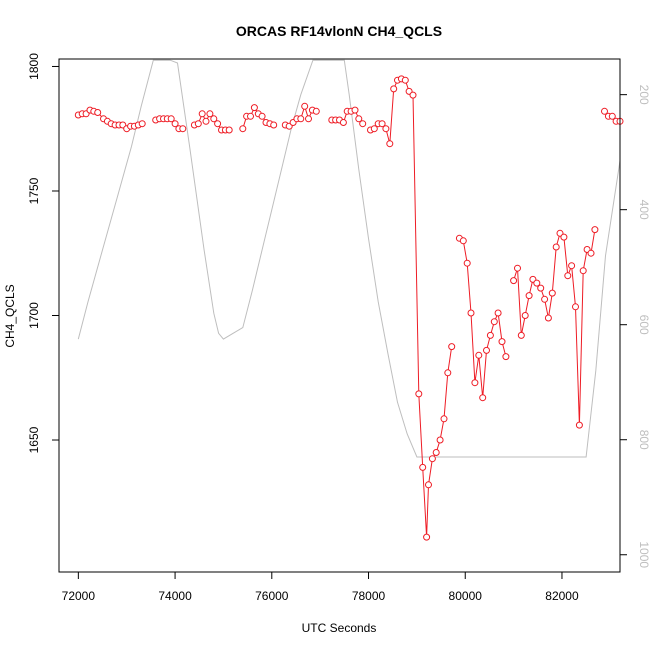 Image resolution: width=650 pixels, height=650 pixels. I want to click on y-tick-label-1650: 1650, so click(34, 439).